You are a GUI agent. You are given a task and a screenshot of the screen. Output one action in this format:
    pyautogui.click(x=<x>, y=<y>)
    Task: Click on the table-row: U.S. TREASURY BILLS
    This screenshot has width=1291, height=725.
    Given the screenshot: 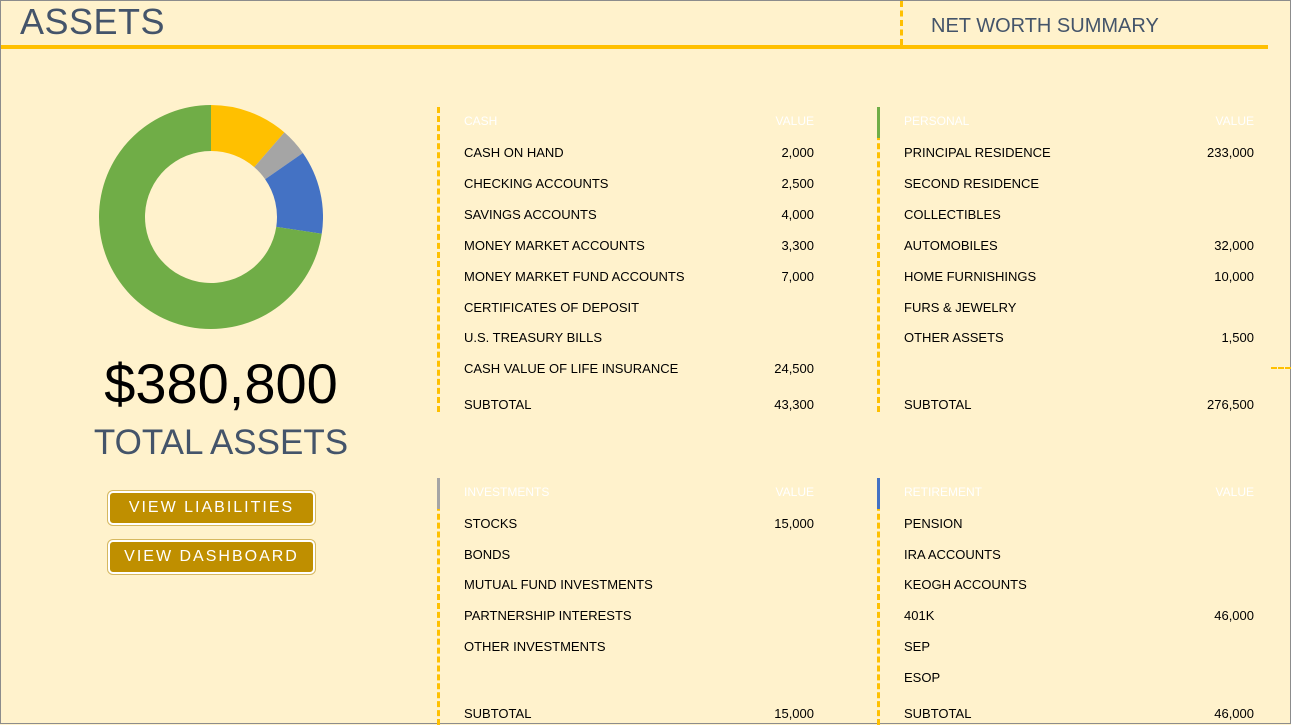 What is the action you would take?
    pyautogui.click(x=639, y=337)
    